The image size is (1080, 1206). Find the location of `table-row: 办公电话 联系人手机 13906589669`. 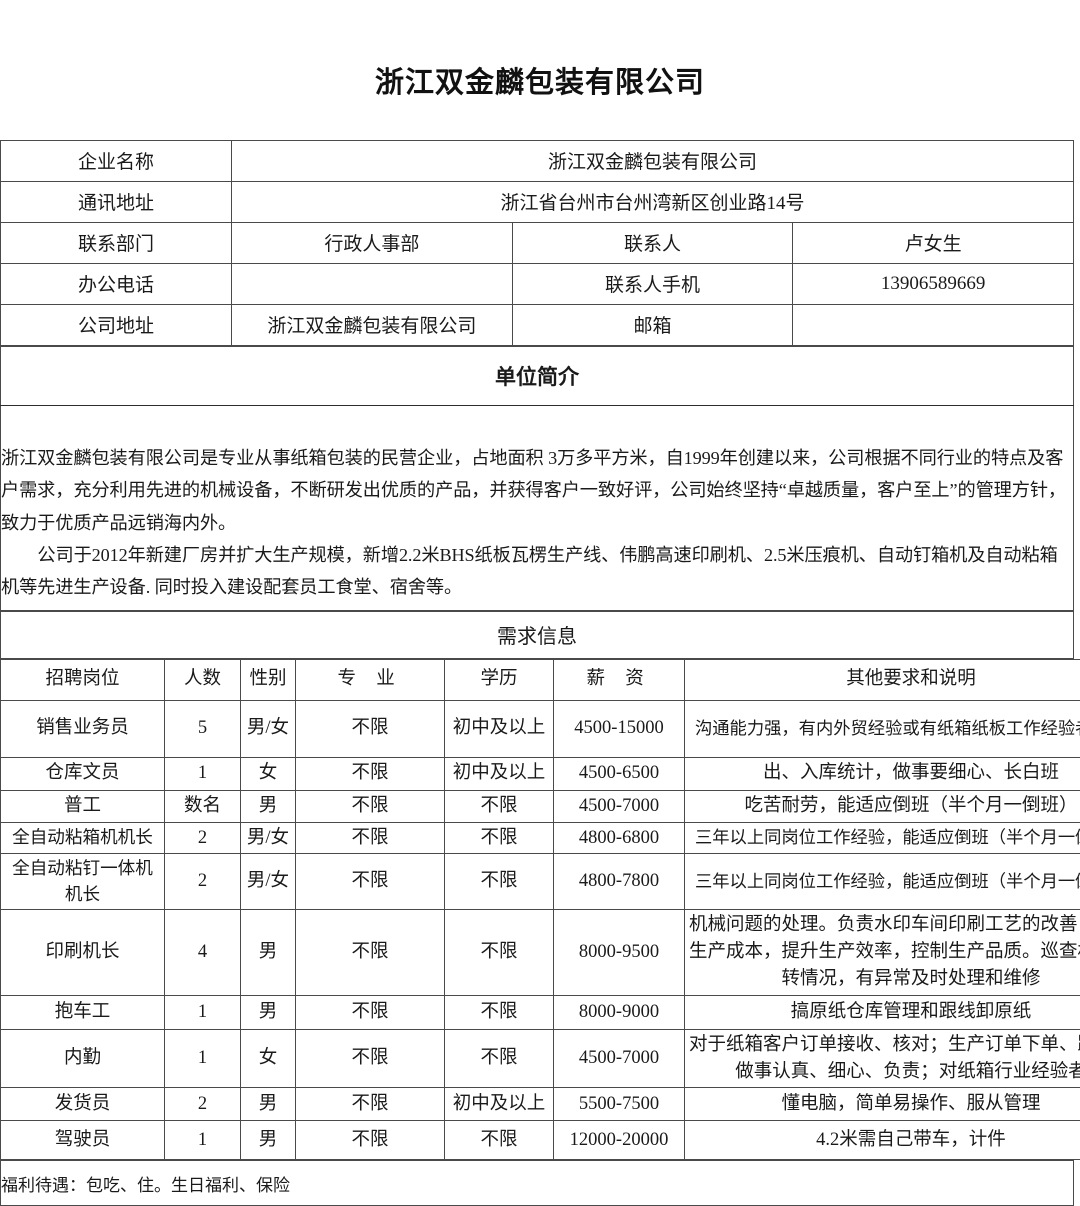

table-row: 办公电话 联系人手机 13906589669 is located at coordinates (537, 283).